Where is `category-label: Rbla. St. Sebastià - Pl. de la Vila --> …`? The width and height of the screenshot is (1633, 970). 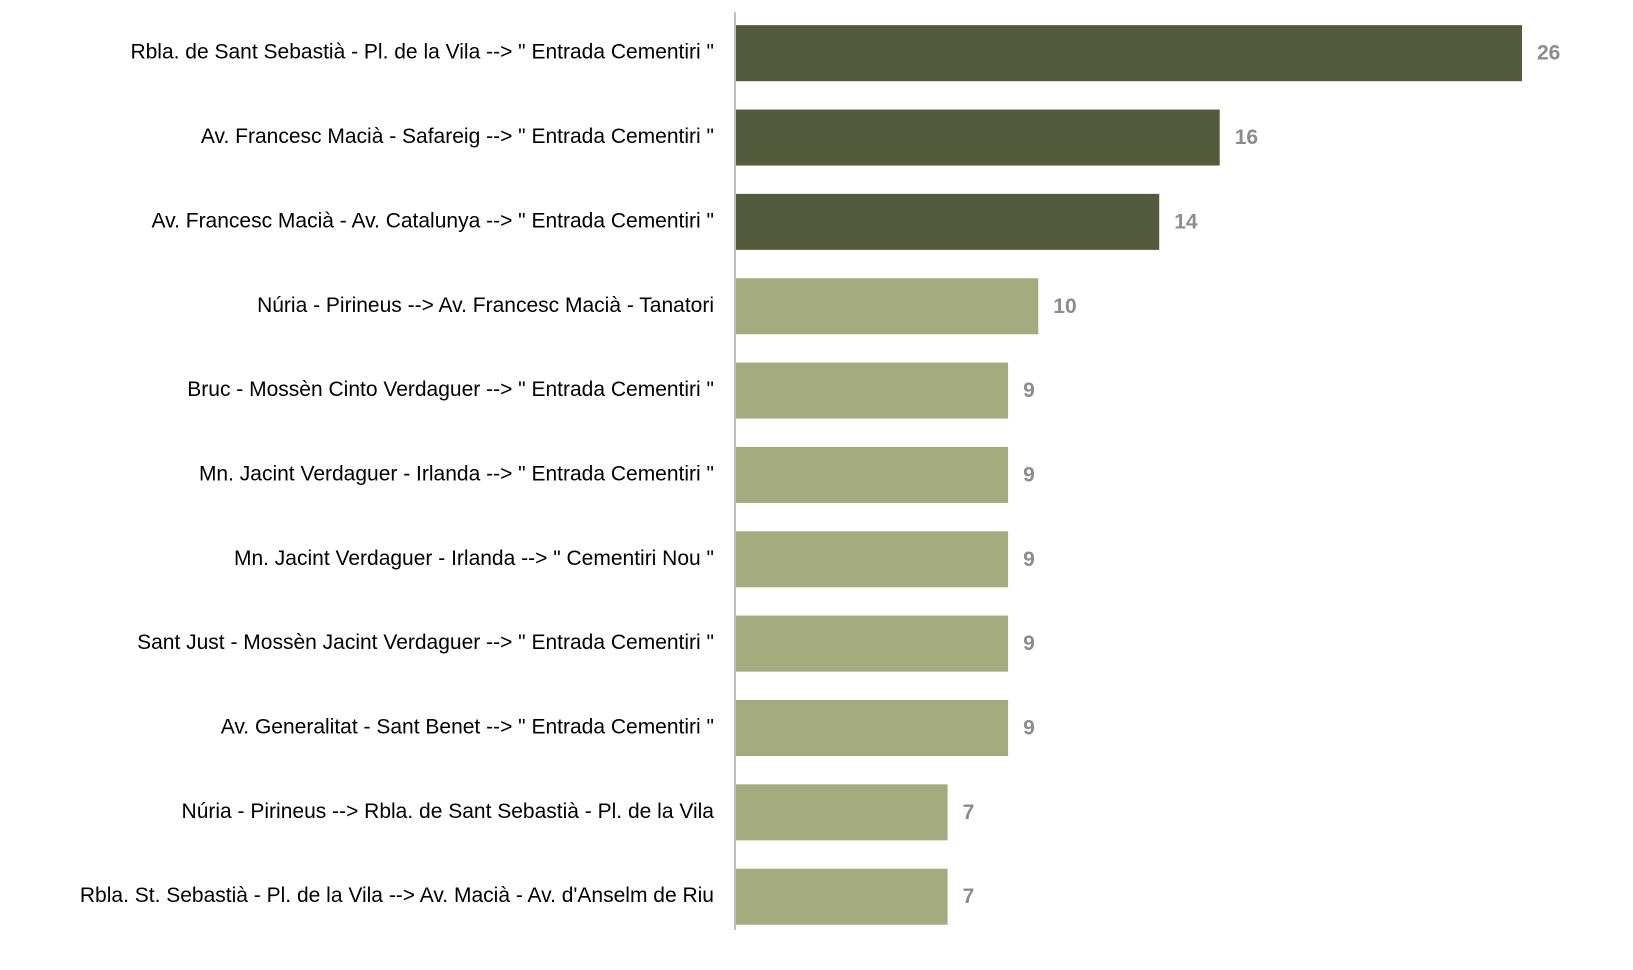 category-label: Rbla. St. Sebastià - Pl. de la Vila --> … is located at coordinates (397, 895).